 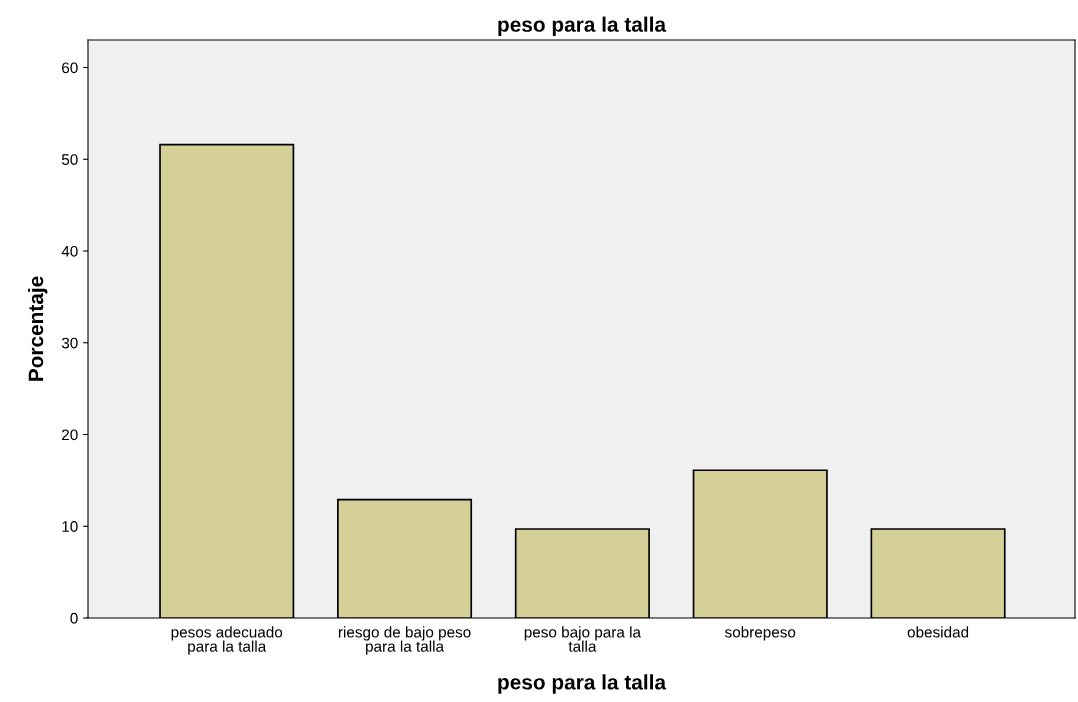 I want to click on x-axis-title: peso para la talla, so click(x=582, y=684).